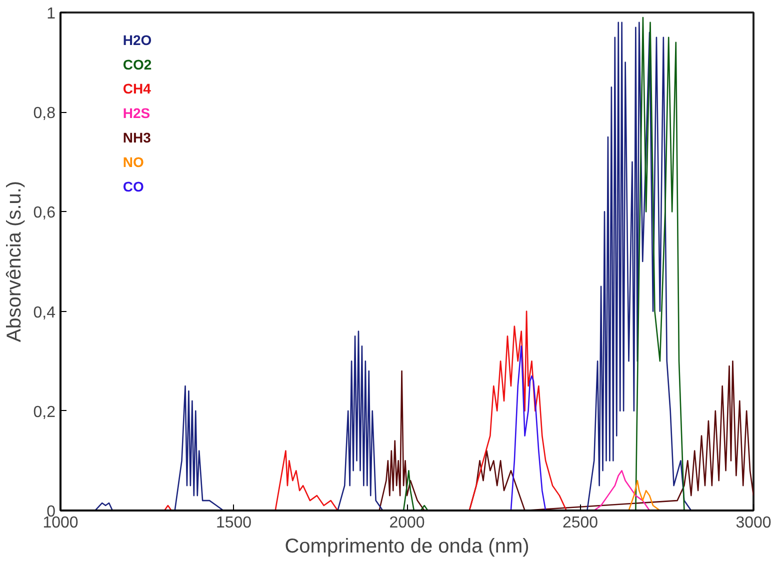 The width and height of the screenshot is (783, 569). I want to click on text: CO, so click(133, 186).